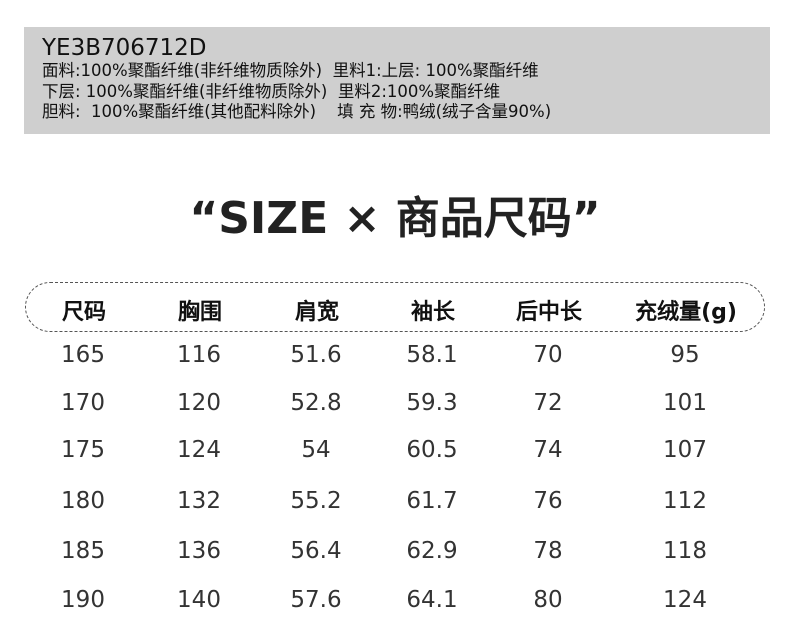 Image resolution: width=790 pixels, height=638 pixels. What do you see at coordinates (199, 355) in the screenshot?
I see `table-cell: 116` at bounding box center [199, 355].